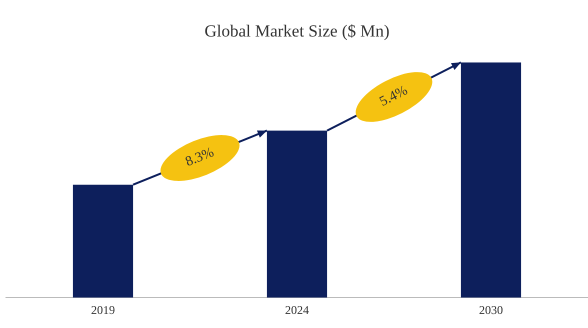 This screenshot has height=328, width=588. Describe the element at coordinates (297, 31) in the screenshot. I see `chart-title: Global Market Size ($ Mn)` at that location.